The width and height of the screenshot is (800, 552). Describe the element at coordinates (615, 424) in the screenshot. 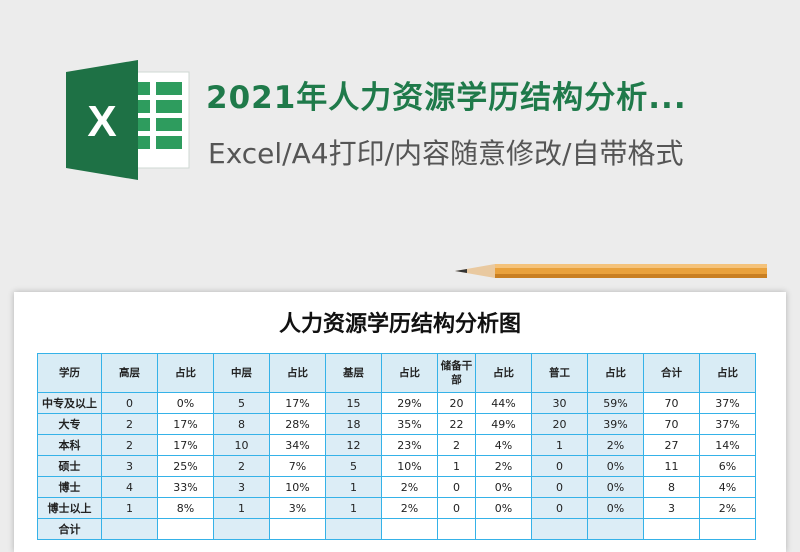

I see `table-cell: 39%` at that location.